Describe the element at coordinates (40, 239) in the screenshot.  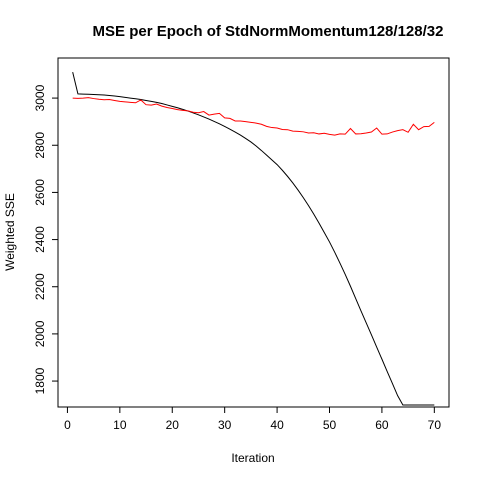
I see `y-tick-label: 2400` at that location.